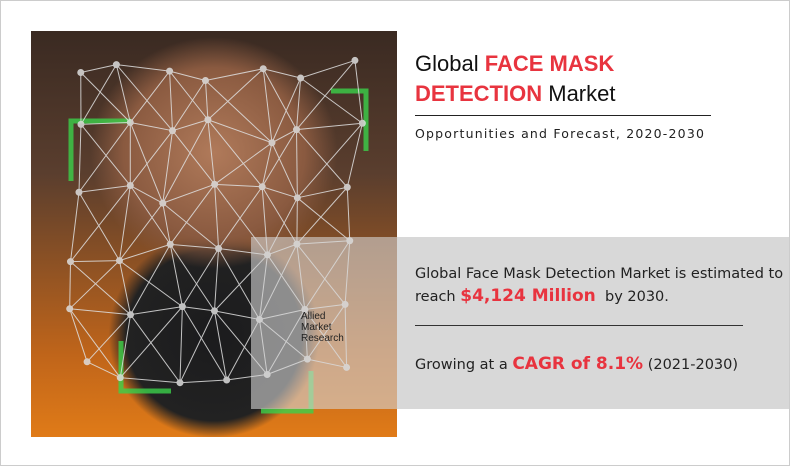  What do you see at coordinates (515, 78) in the screenshot?
I see `page-title: Global FACE MASK DETECTION Market` at bounding box center [515, 78].